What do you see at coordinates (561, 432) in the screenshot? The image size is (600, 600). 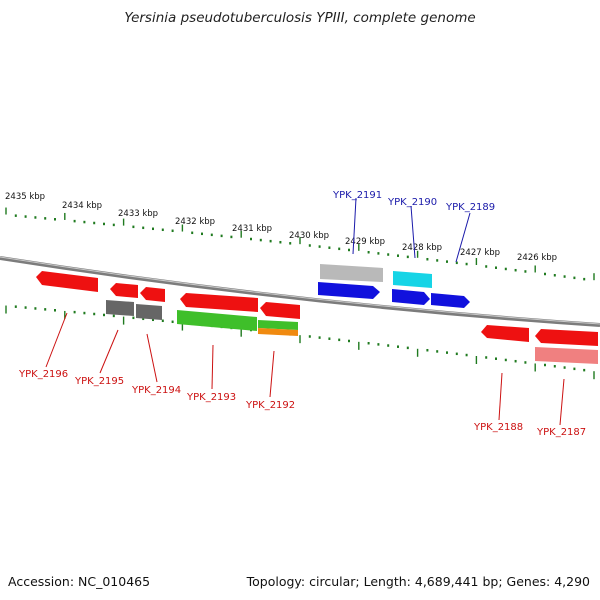 I see `gene-label: YPK_2187` at bounding box center [561, 432].